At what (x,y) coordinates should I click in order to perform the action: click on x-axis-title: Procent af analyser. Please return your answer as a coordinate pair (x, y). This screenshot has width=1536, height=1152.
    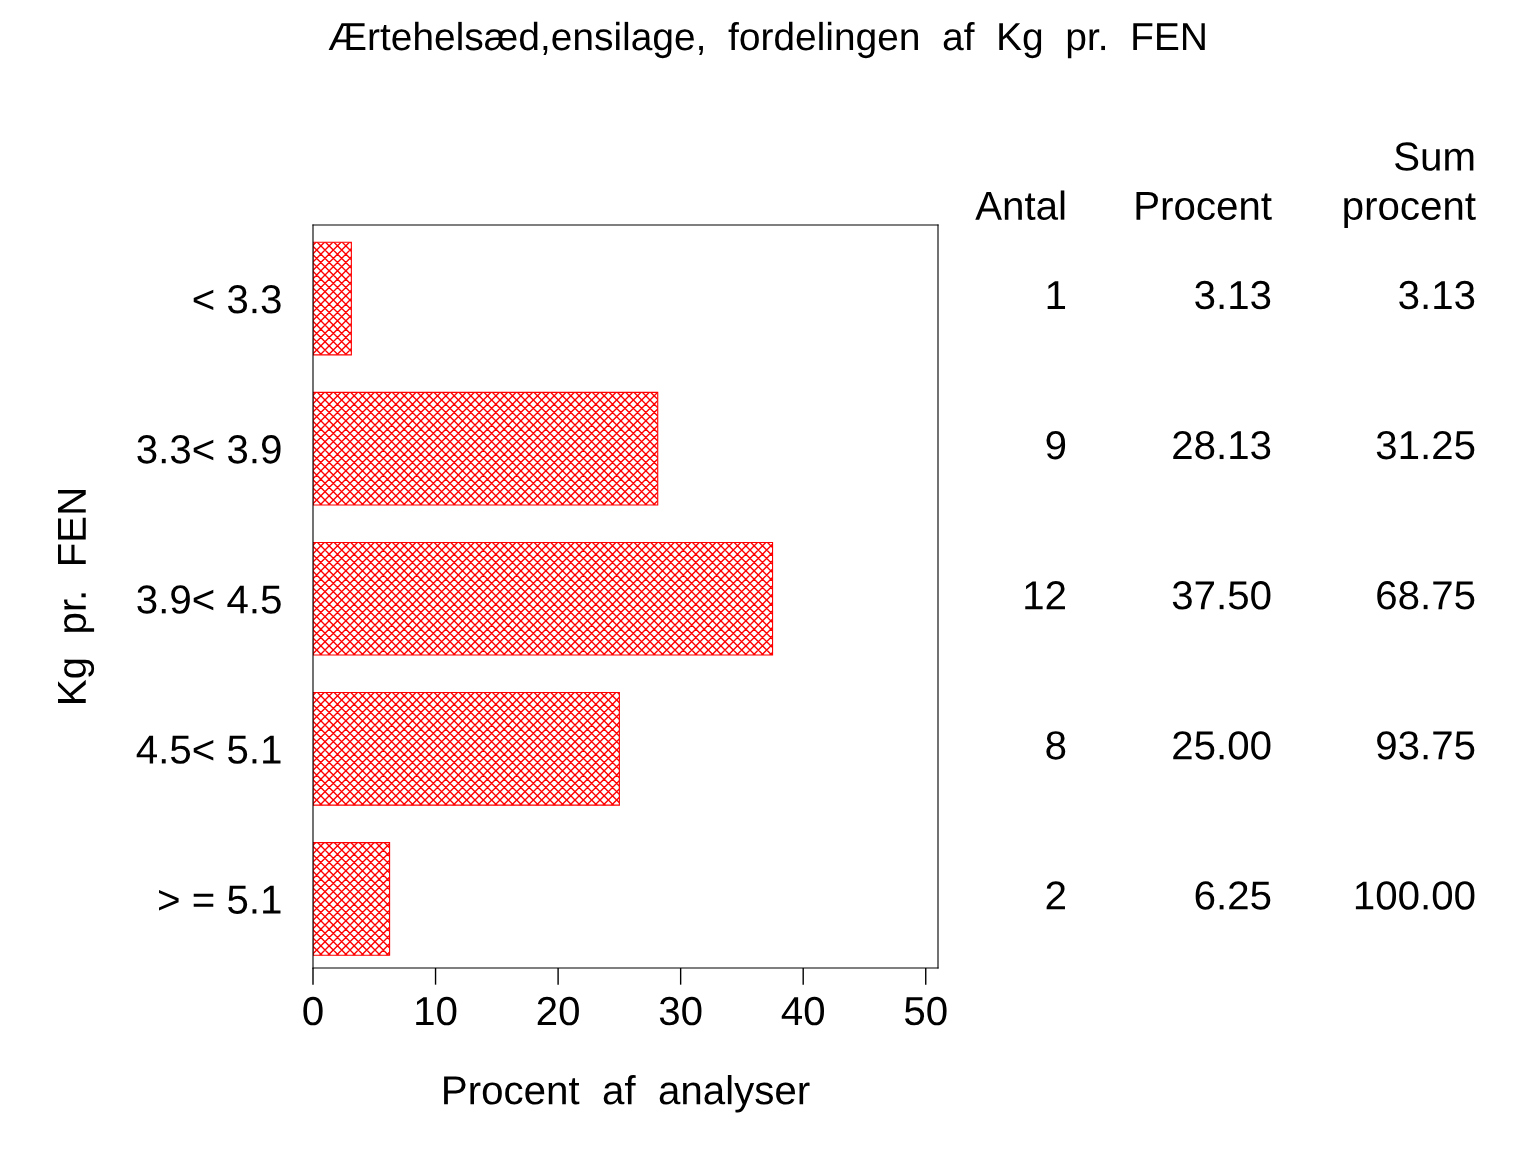
    Looking at the image, I should click on (627, 1093).